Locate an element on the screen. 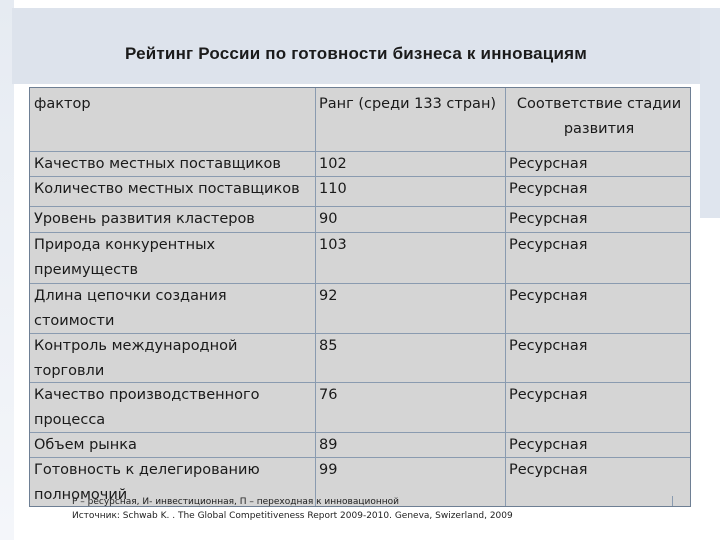 The width and height of the screenshot is (720, 540). table-row-factor: Качество местных поставщиков is located at coordinates (157, 164).